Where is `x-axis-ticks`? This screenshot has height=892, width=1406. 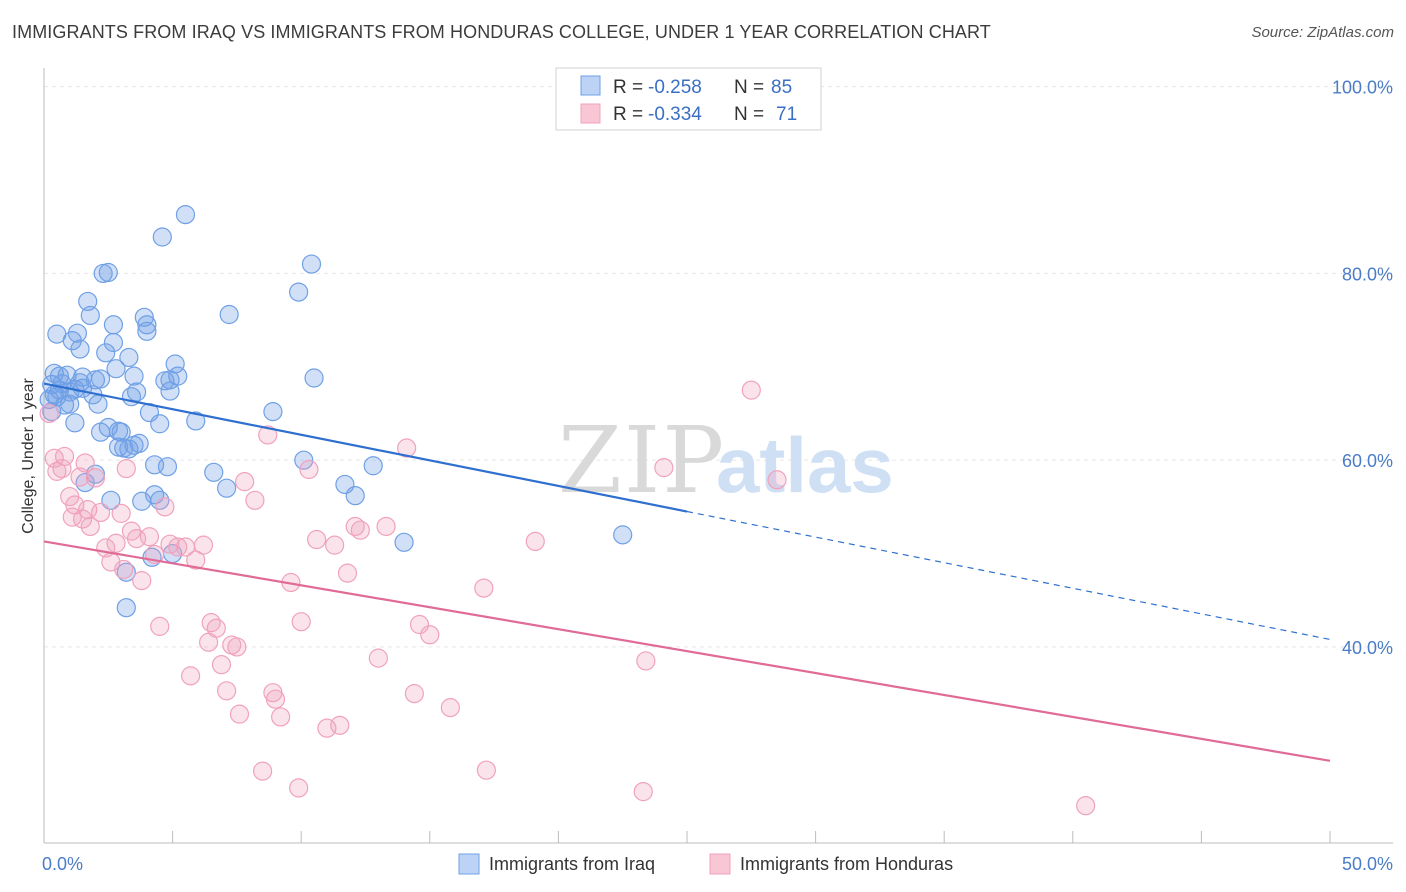
x-axis-ticks is located at coordinates (751, 837).